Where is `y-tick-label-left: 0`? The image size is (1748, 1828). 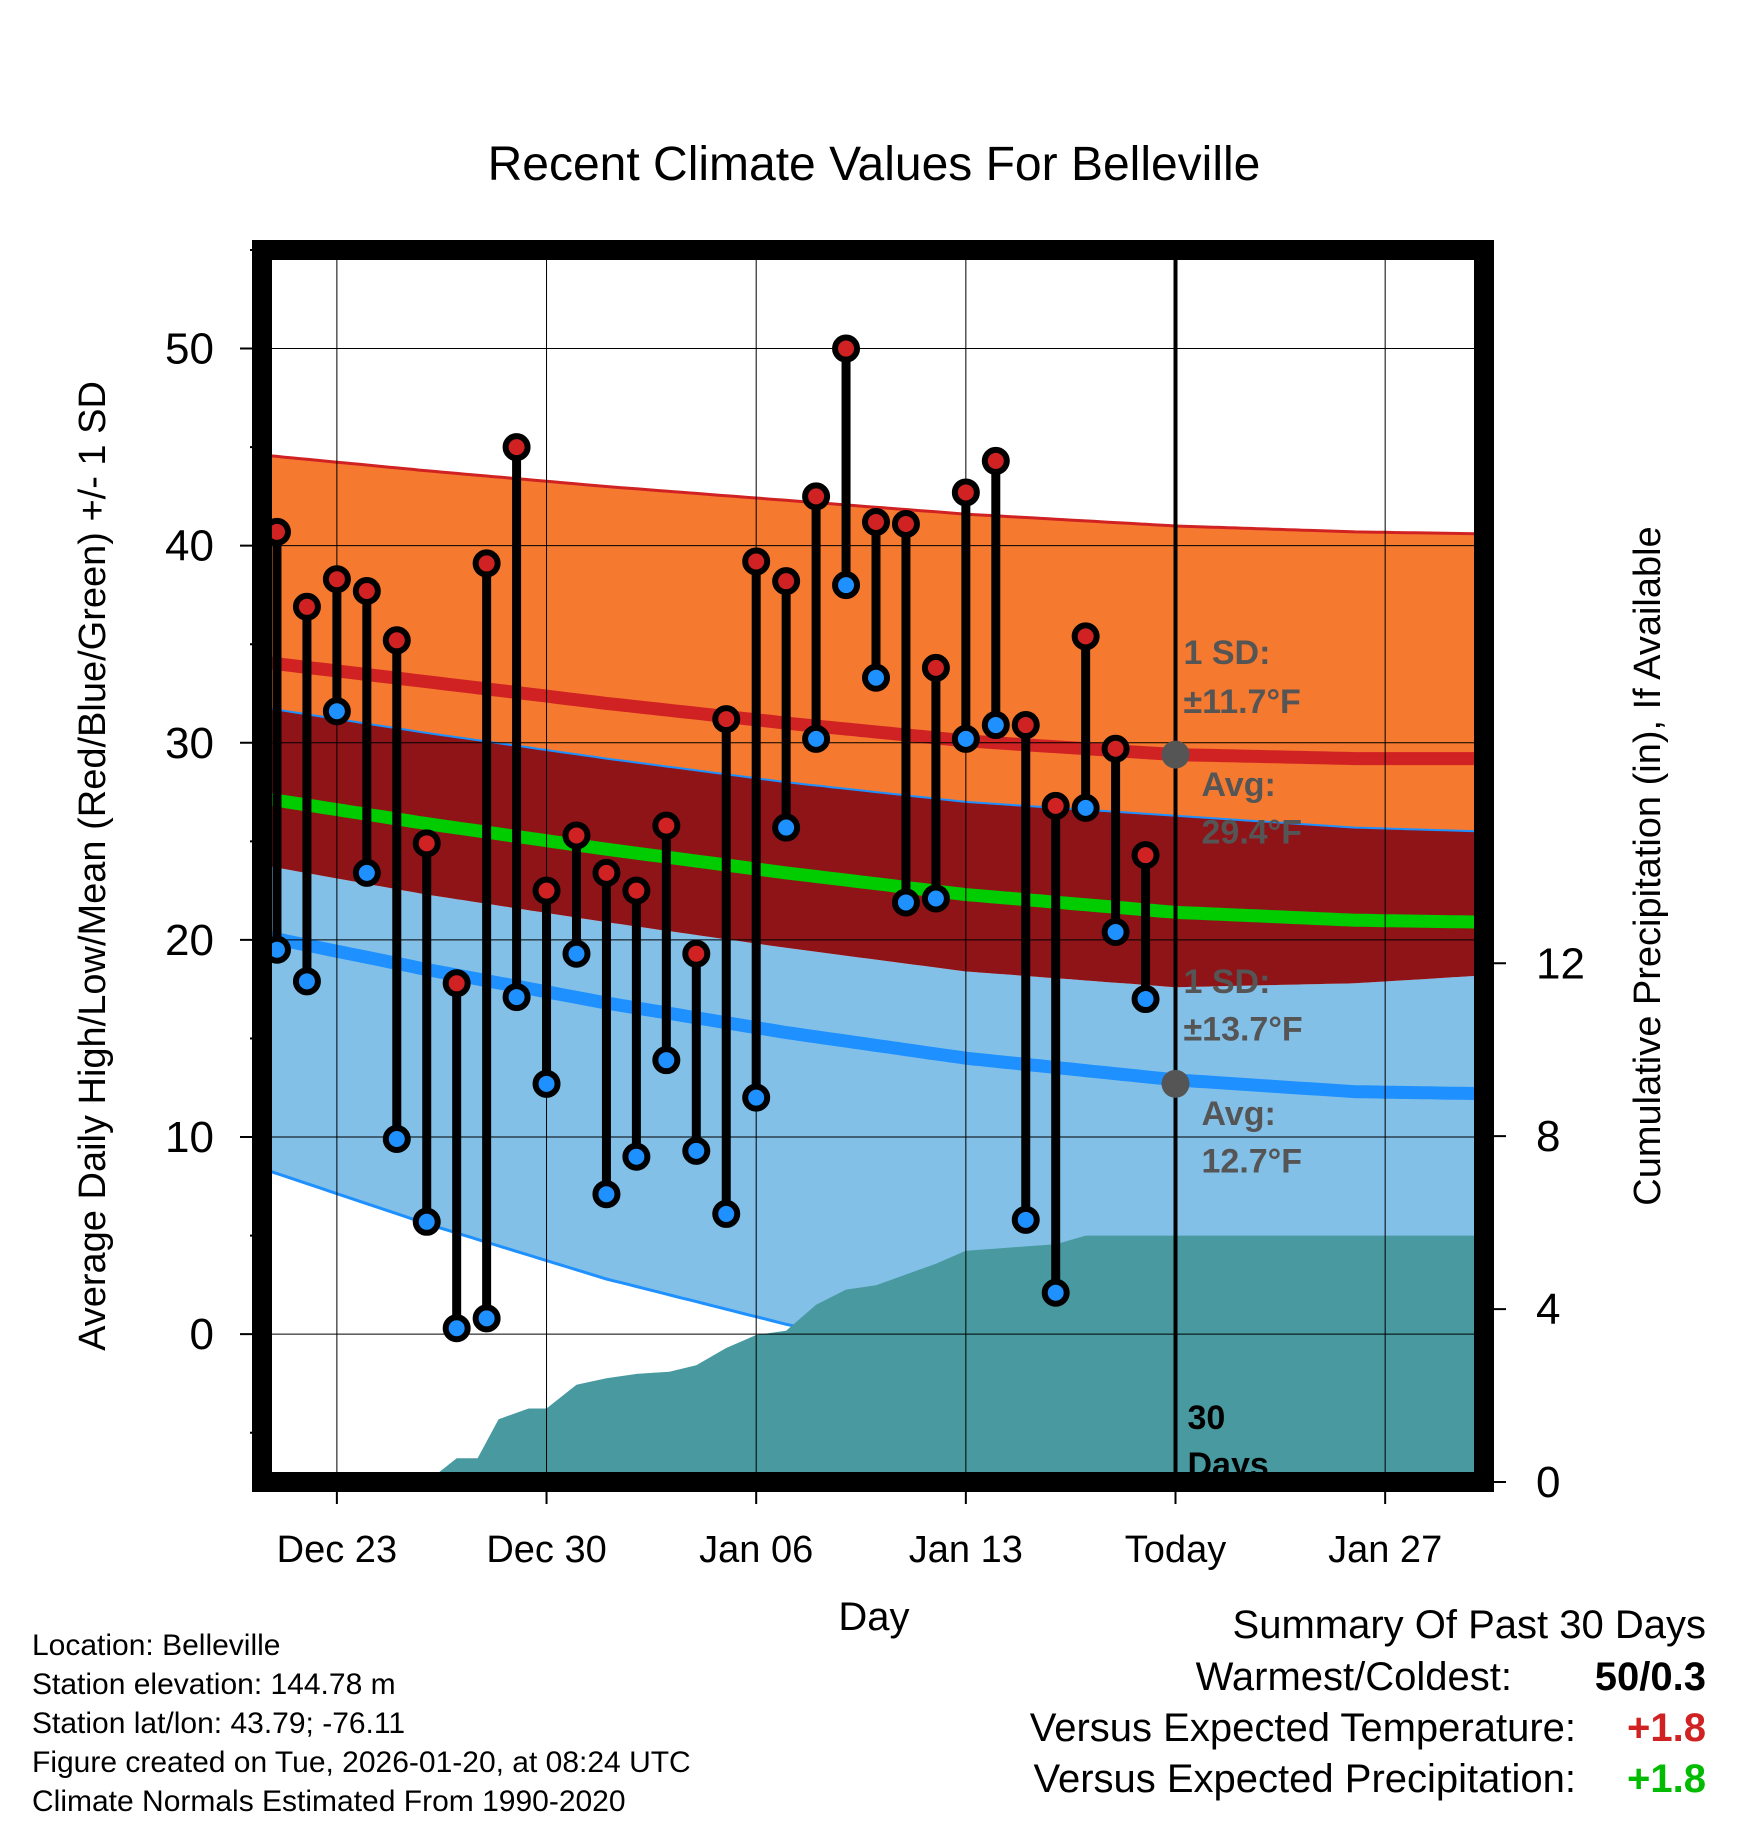
y-tick-label-left: 0 is located at coordinates (202, 1334).